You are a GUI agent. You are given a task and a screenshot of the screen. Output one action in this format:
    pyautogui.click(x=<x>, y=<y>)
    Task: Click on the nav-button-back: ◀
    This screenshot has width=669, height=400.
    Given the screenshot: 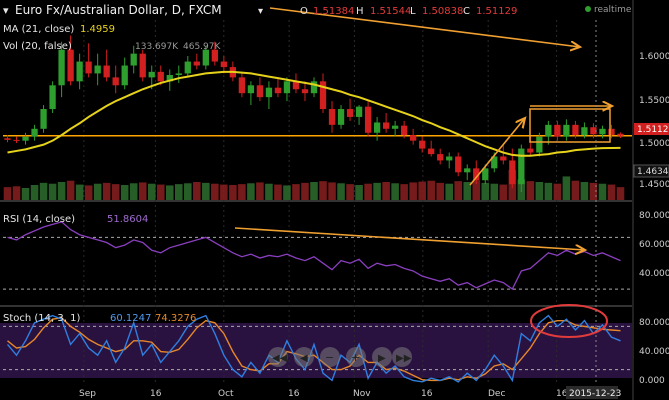 What is the action you would take?
    pyautogui.click(x=304, y=357)
    